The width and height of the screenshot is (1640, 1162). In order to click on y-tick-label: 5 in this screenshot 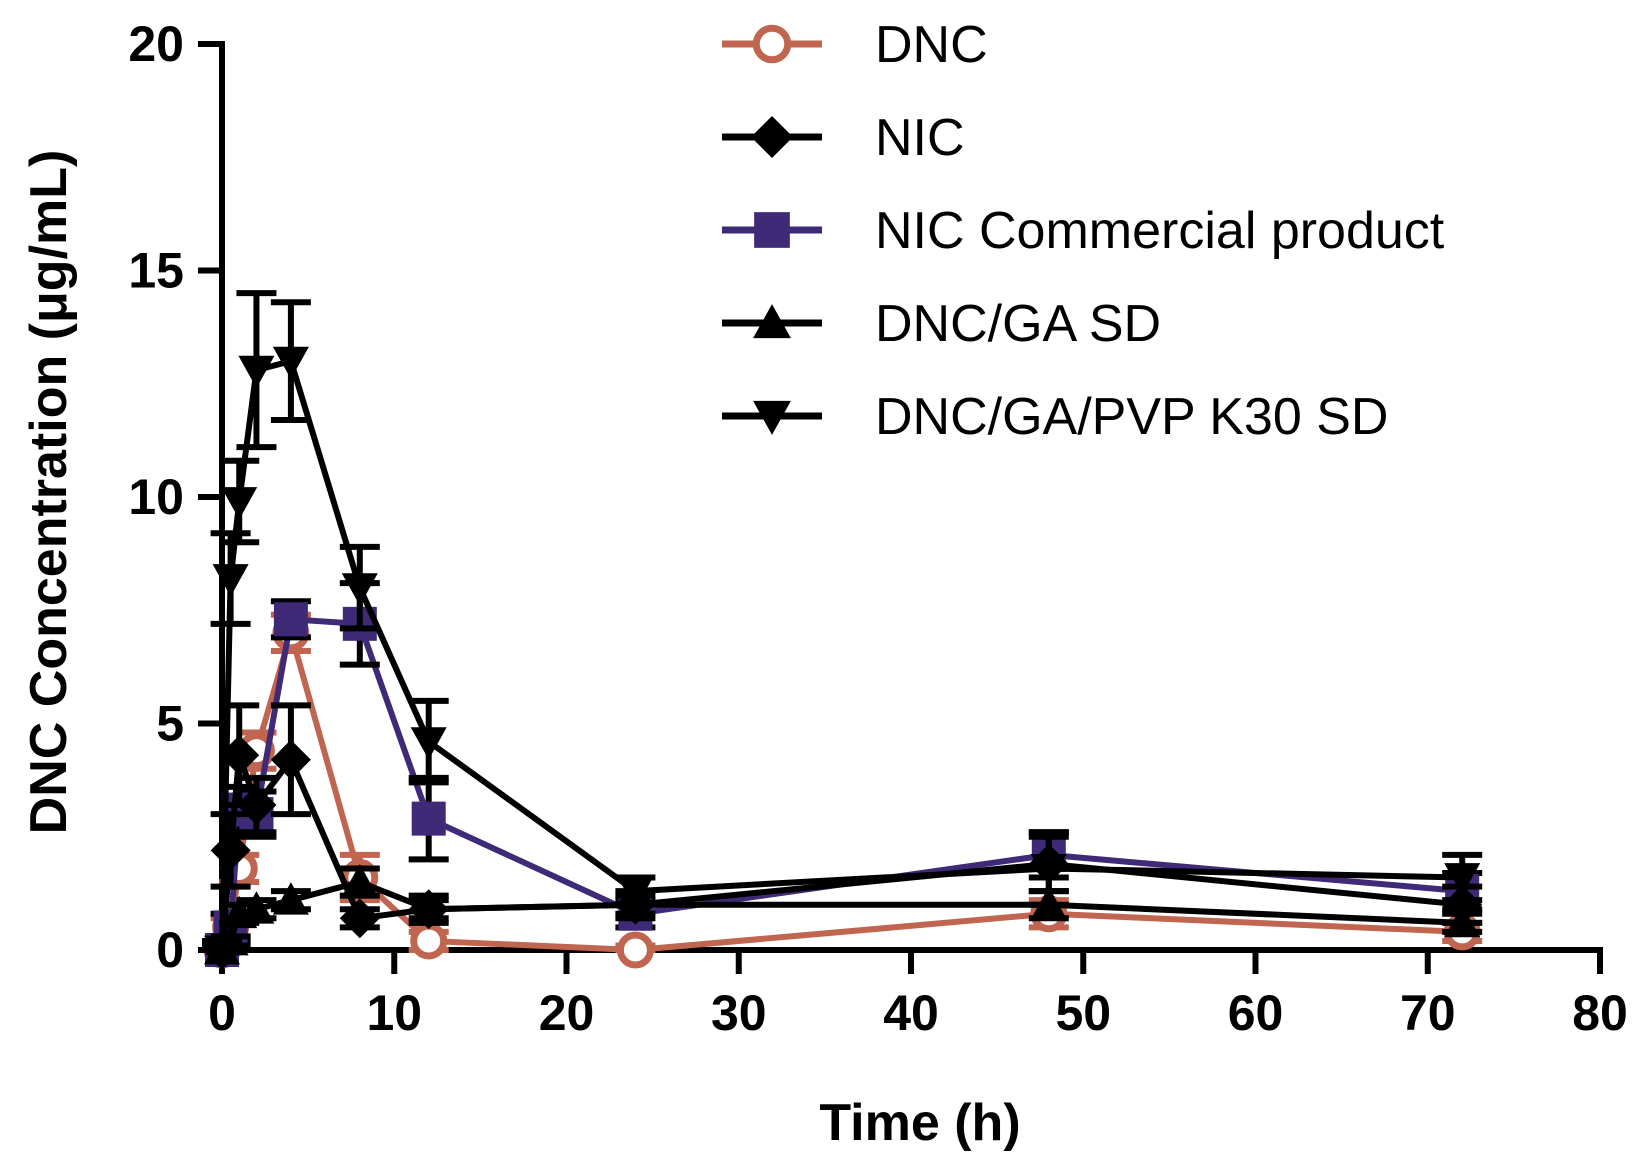, I will do `click(170, 724)`.